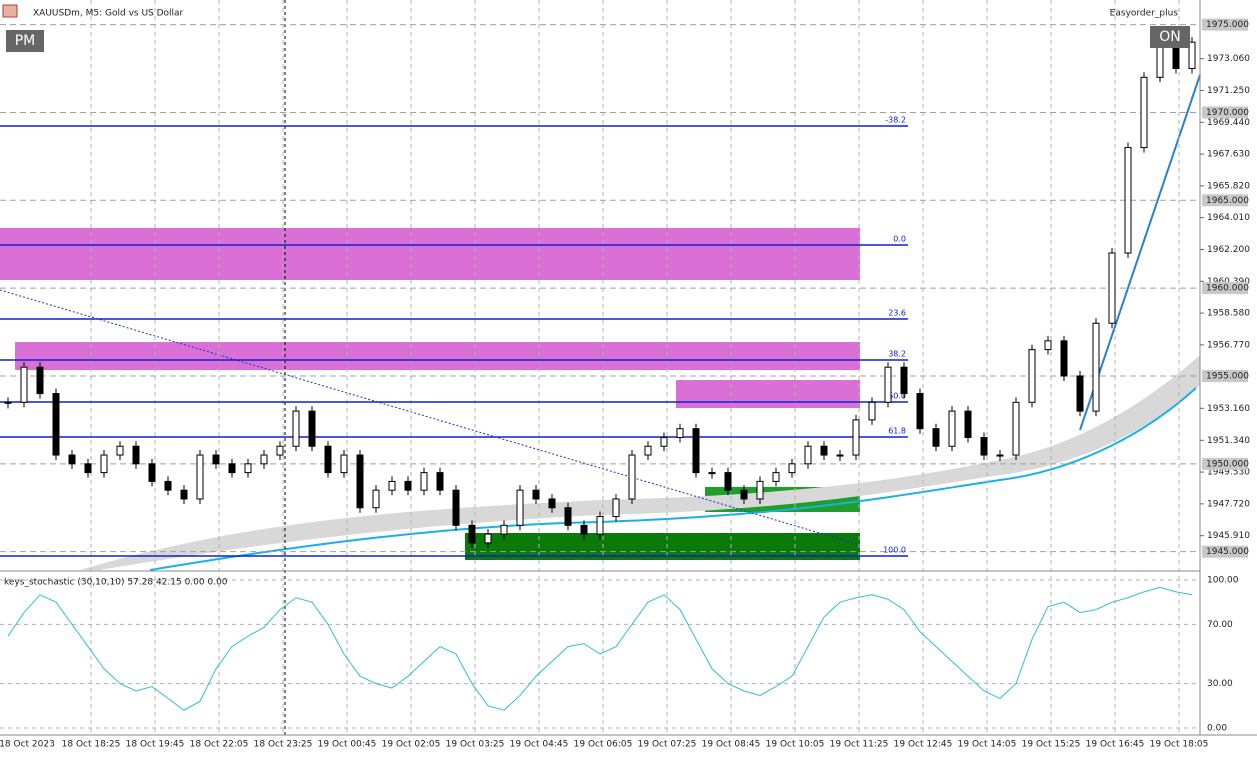 This screenshot has width=1257, height=757. Describe the element at coordinates (539, 745) in the screenshot. I see `time-label: 19 Oct 04:45` at that location.